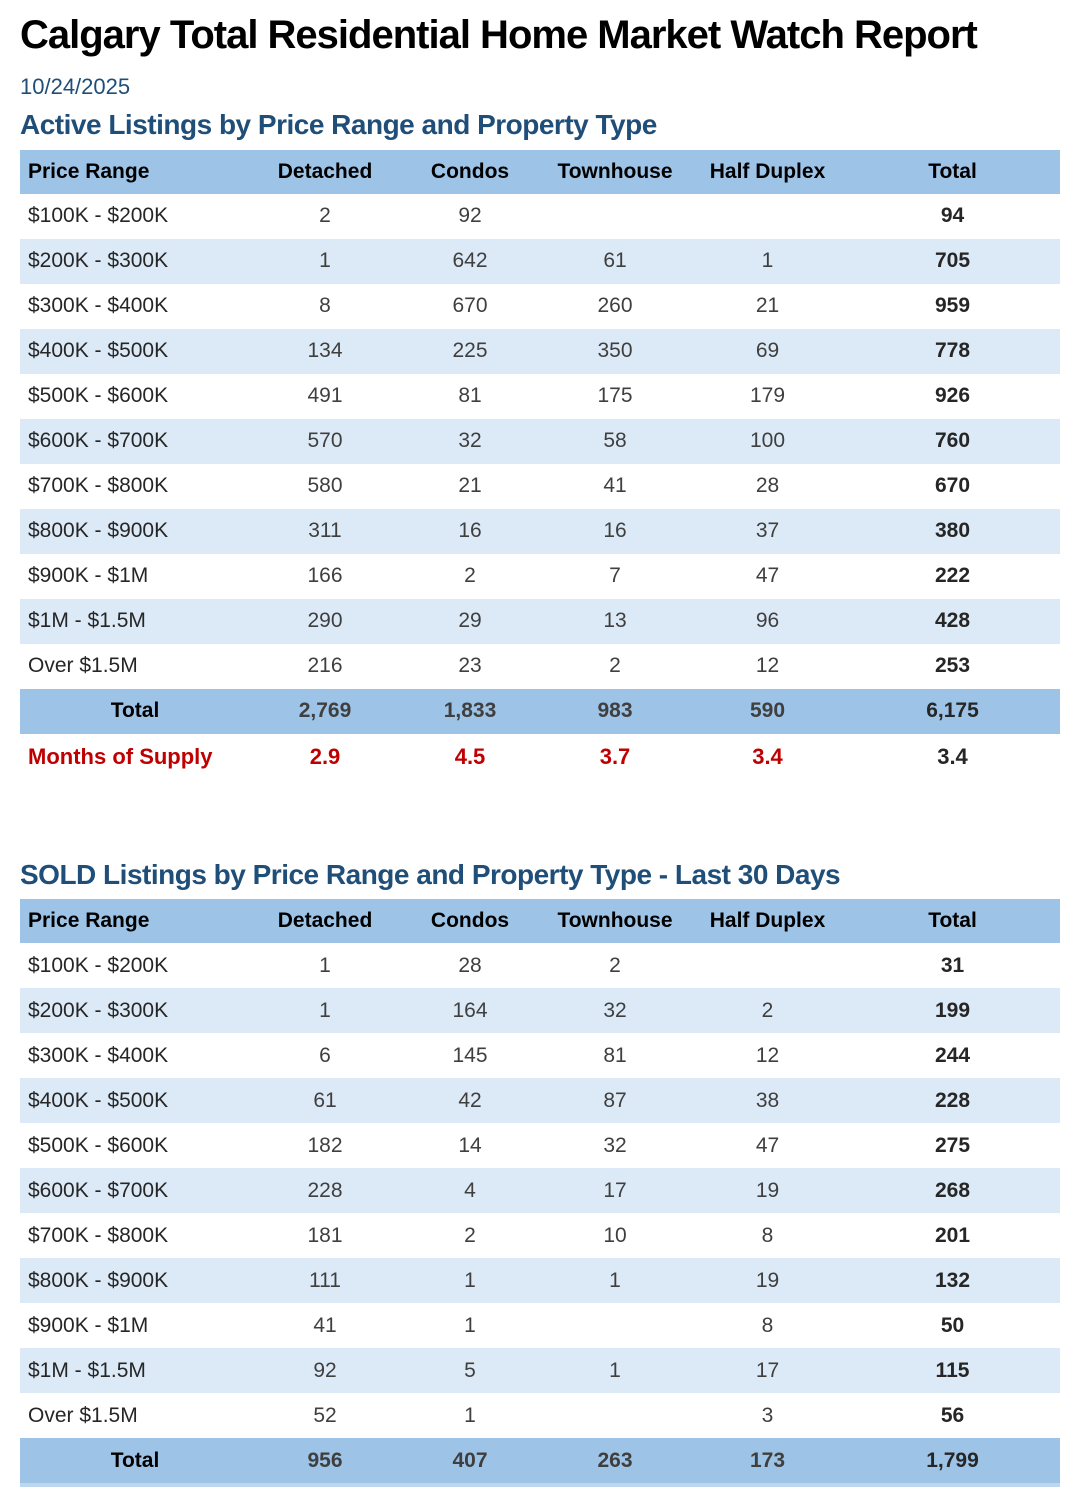  I want to click on row-total-cell: 253, so click(952, 666).